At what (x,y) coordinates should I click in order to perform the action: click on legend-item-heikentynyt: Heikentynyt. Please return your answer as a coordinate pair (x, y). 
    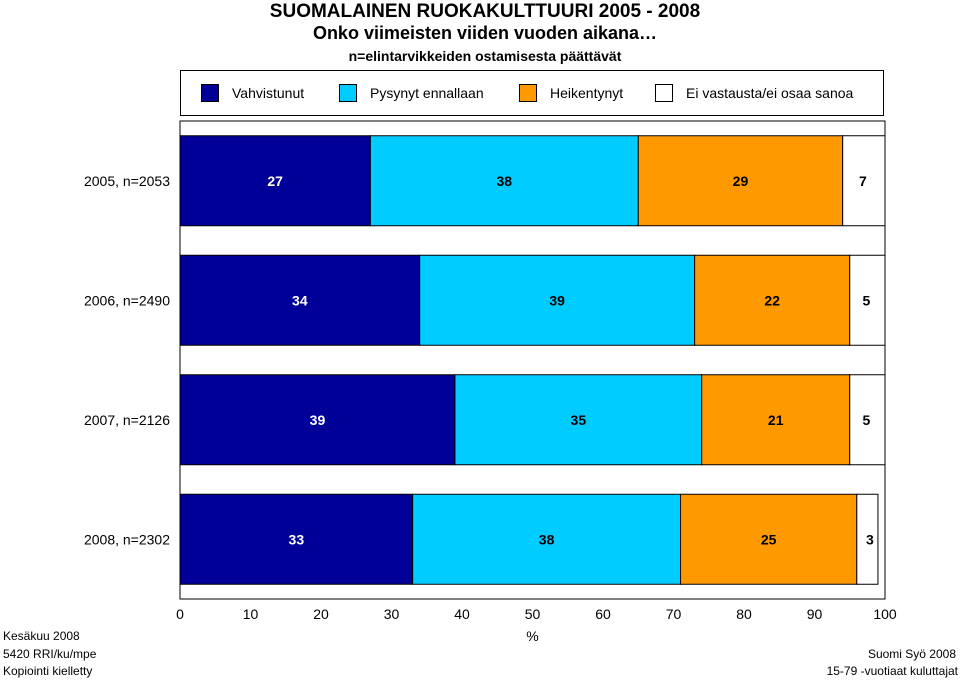
    Looking at the image, I should click on (571, 93).